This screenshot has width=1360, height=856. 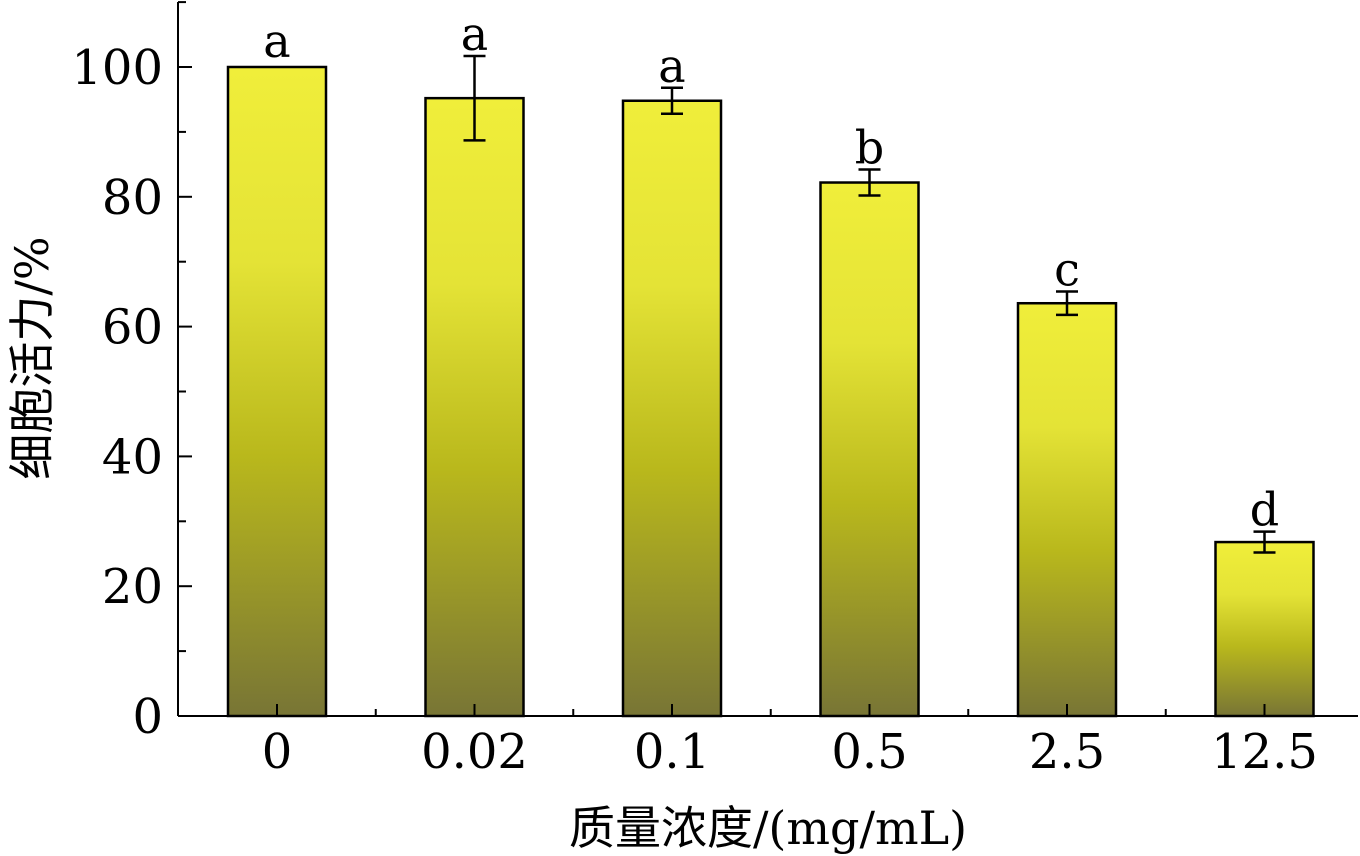 What do you see at coordinates (132, 328) in the screenshot?
I see `y-tick-label: 60` at bounding box center [132, 328].